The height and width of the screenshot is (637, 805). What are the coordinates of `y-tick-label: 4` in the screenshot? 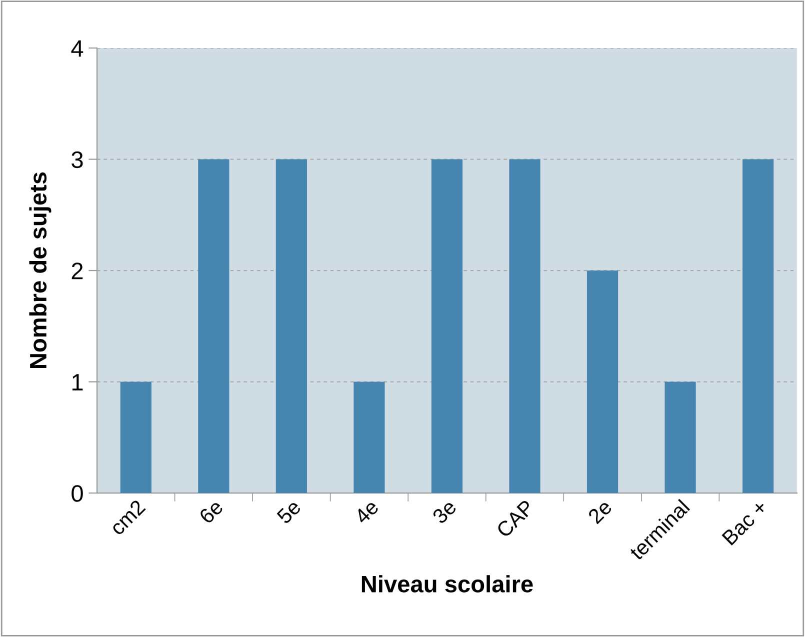 It's located at (77, 48).